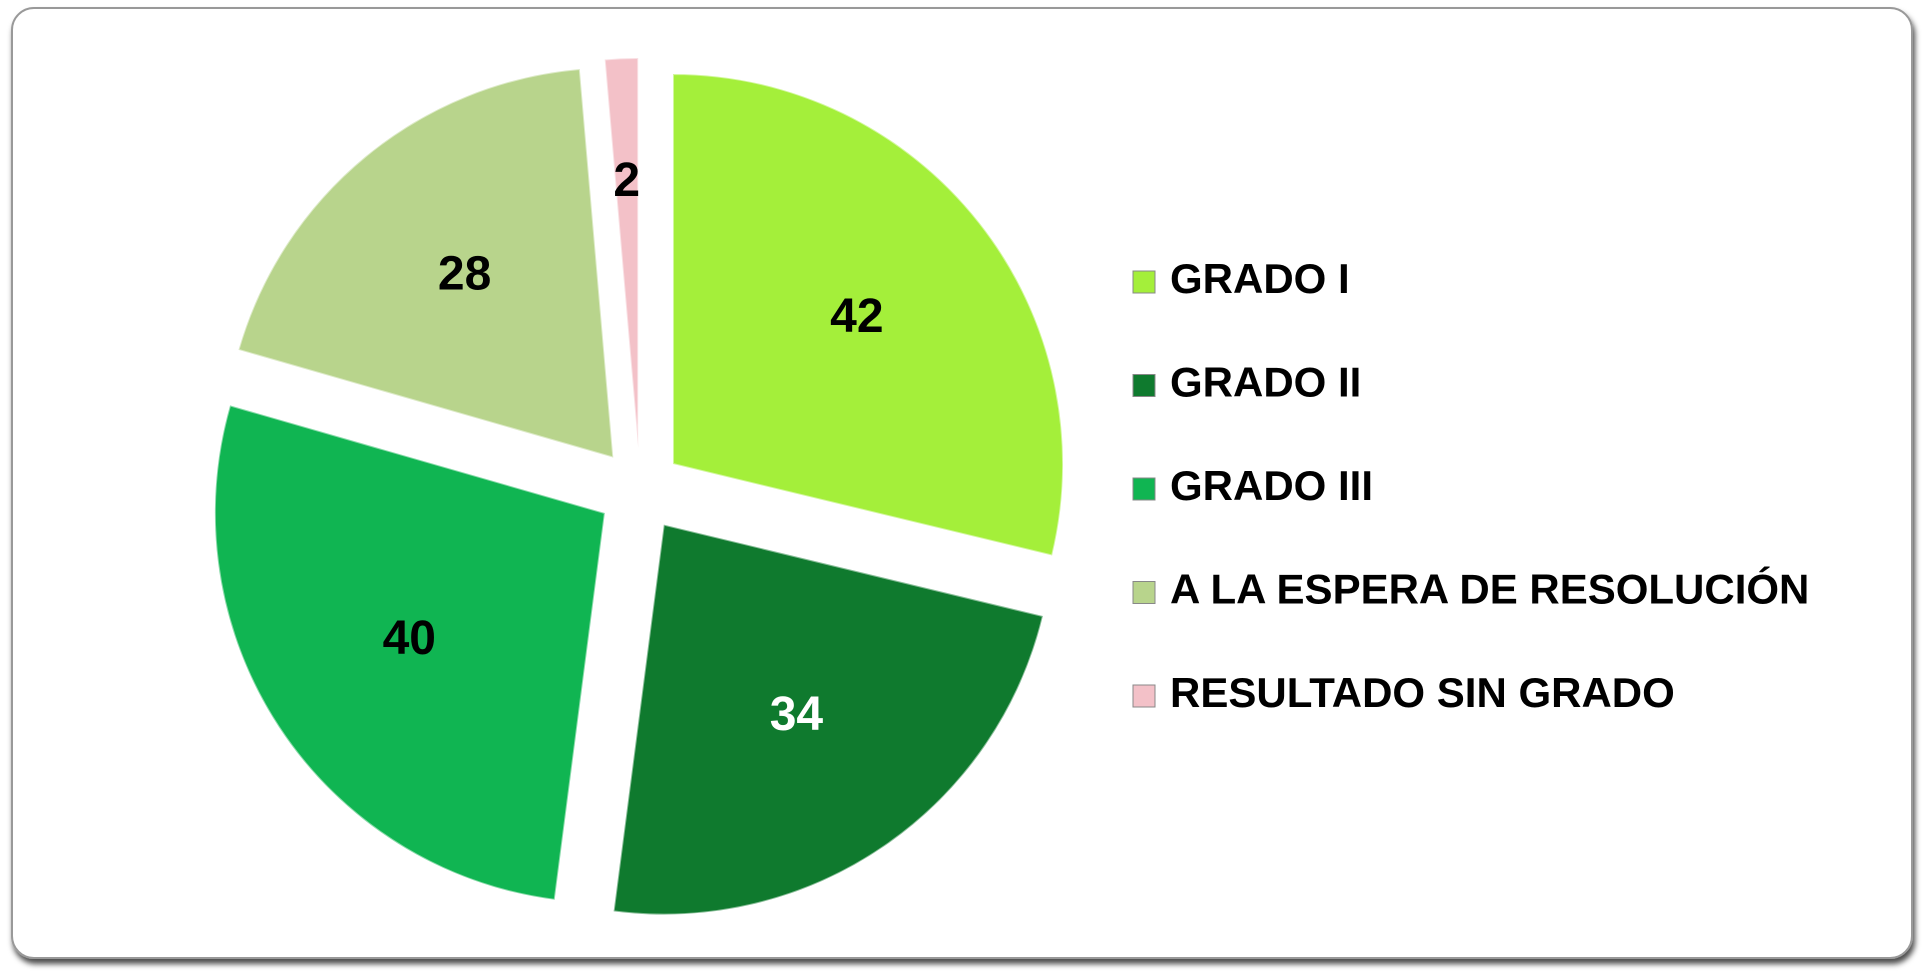 This screenshot has width=1927, height=972. Describe the element at coordinates (1260, 278) in the screenshot. I see `legend-label: GRADO I` at that location.